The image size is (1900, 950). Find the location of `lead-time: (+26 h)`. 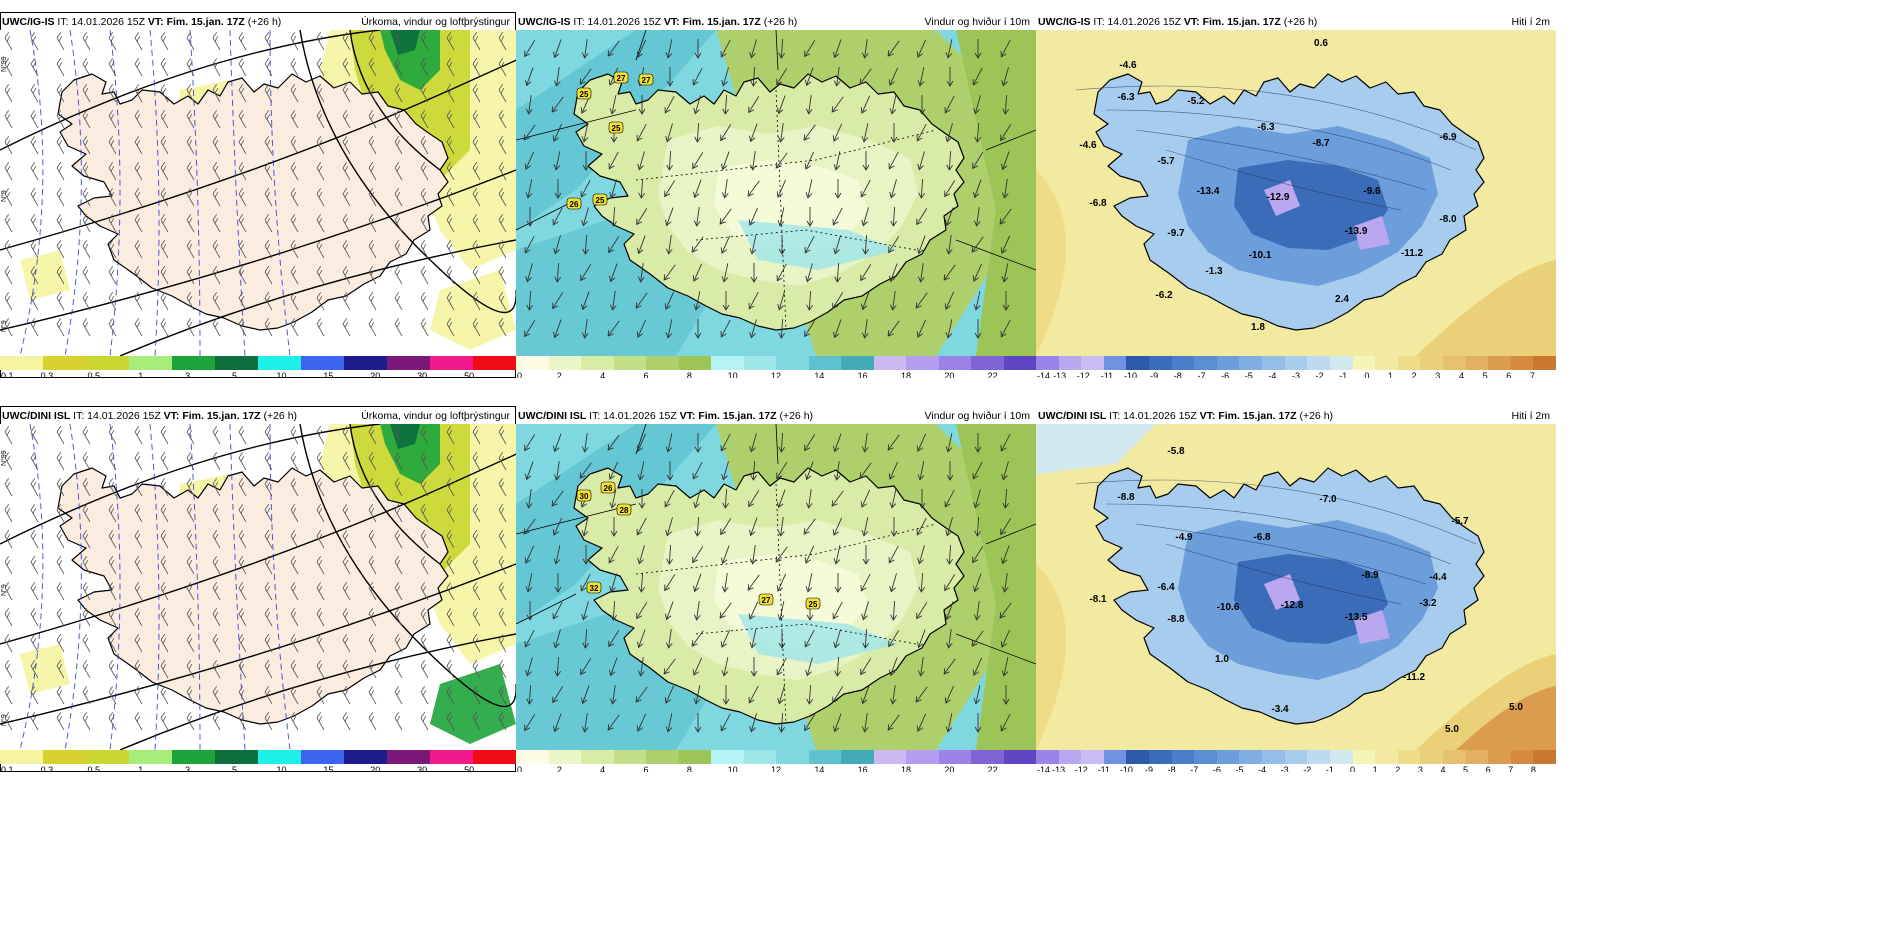

lead-time: (+26 h) is located at coordinates (264, 22).